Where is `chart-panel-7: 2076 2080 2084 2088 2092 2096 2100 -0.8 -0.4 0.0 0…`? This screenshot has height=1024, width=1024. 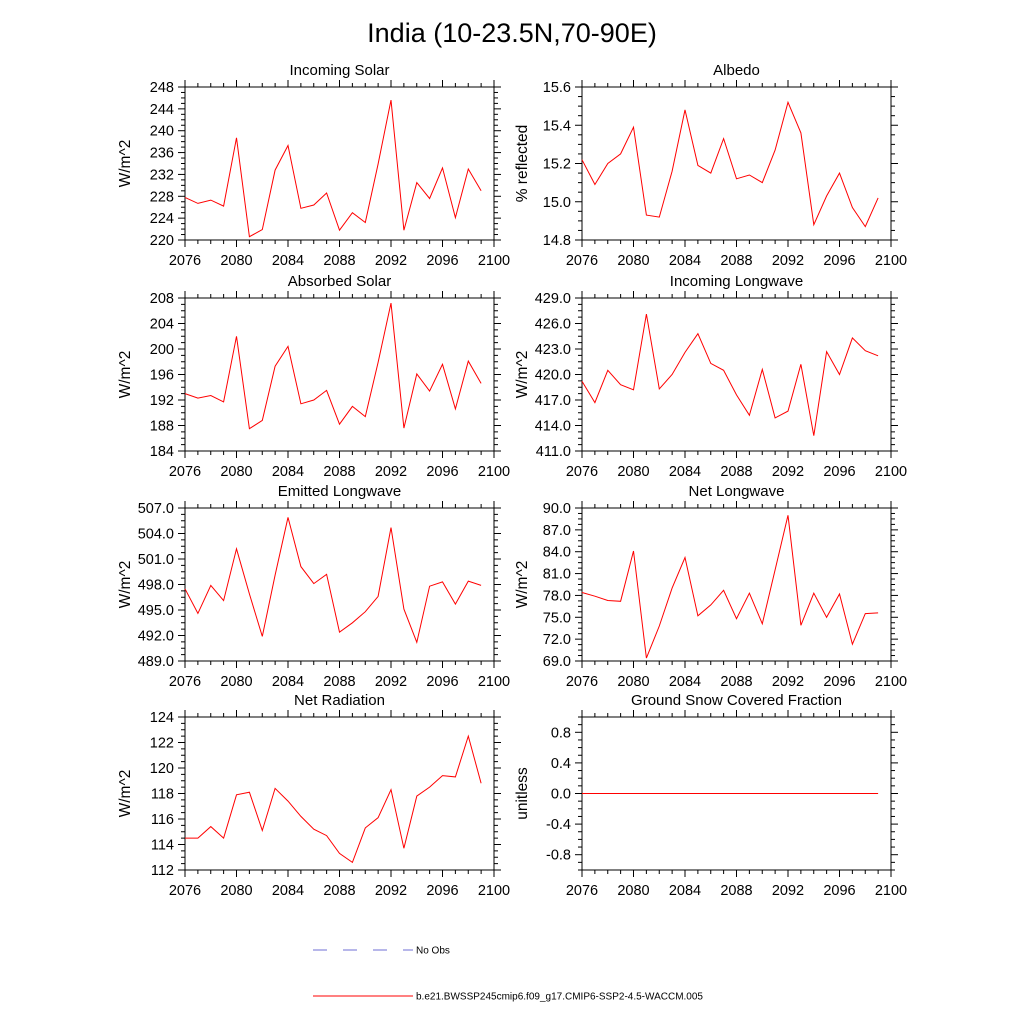 chart-panel-7: 2076 2080 2084 2088 2092 2096 2100 -0.8 -0.4 0.0 0… is located at coordinates (710, 795).